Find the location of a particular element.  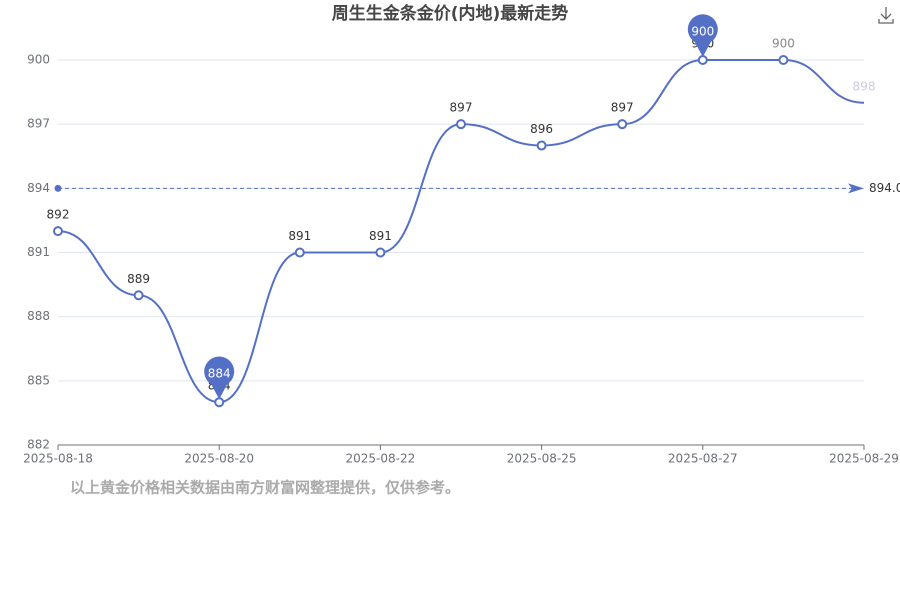

y-tick-label: 882 is located at coordinates (38, 445).